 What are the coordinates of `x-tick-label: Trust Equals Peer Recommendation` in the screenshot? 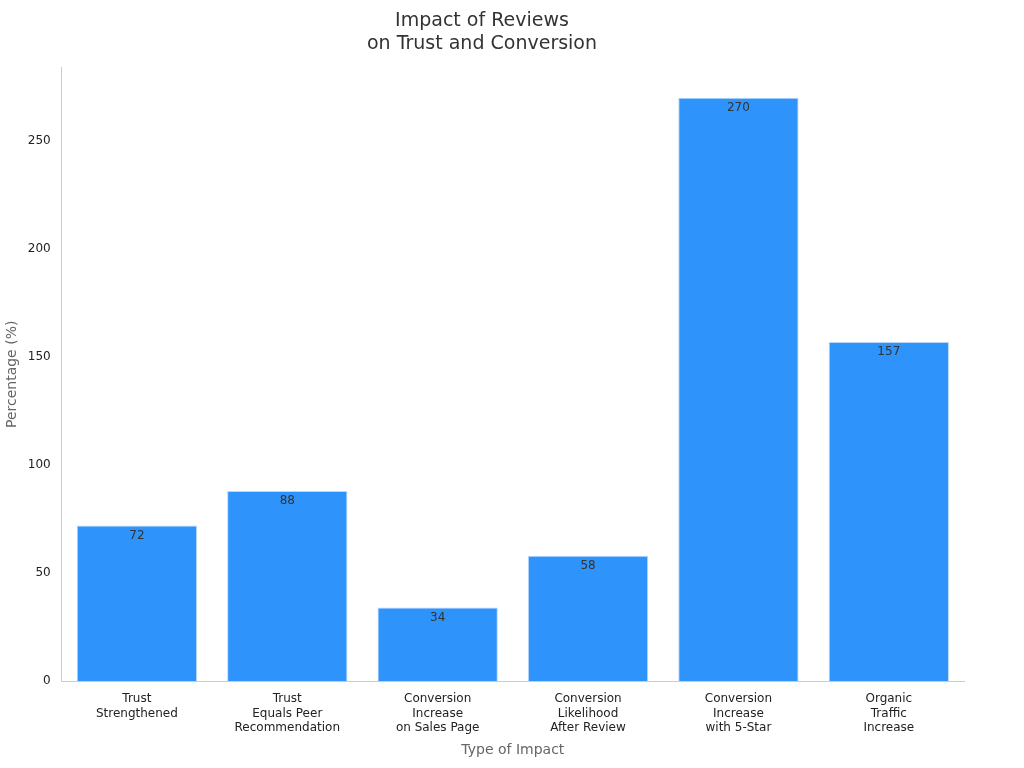 It's located at (287, 713).